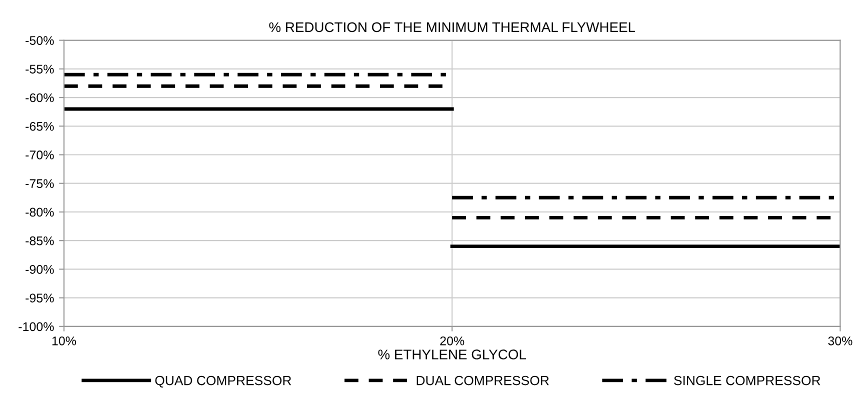 This screenshot has width=853, height=403. I want to click on x-tick-label: 30%, so click(840, 341).